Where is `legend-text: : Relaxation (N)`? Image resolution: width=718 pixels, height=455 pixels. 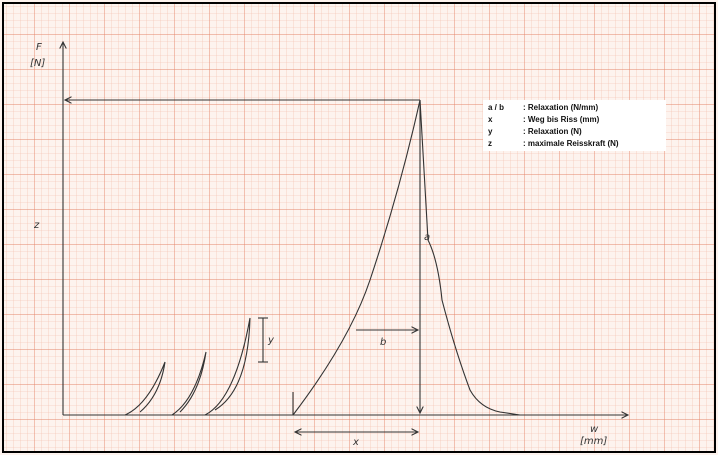
legend-text: : Relaxation (N) is located at coordinates (552, 131).